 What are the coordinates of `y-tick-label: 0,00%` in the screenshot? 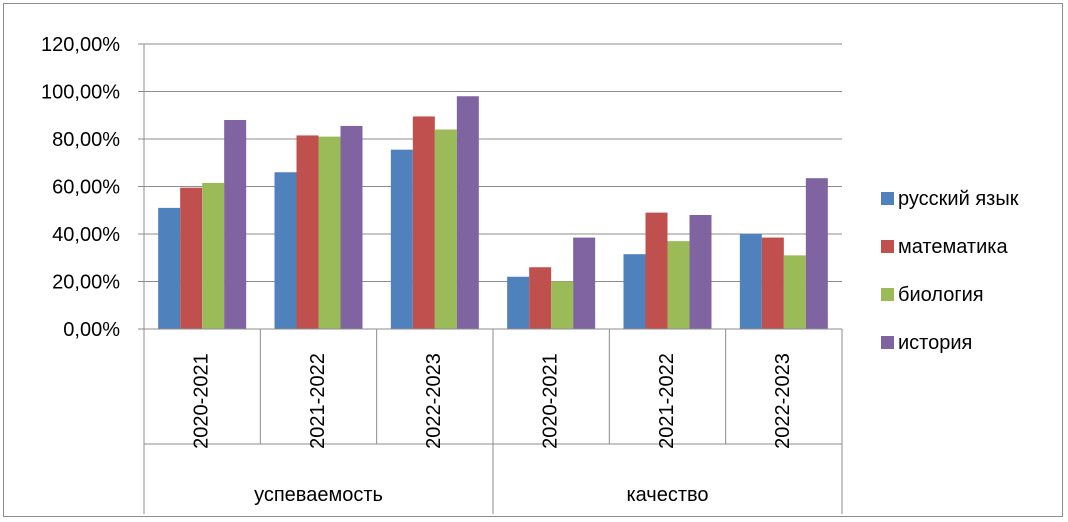 It's located at (91, 330).